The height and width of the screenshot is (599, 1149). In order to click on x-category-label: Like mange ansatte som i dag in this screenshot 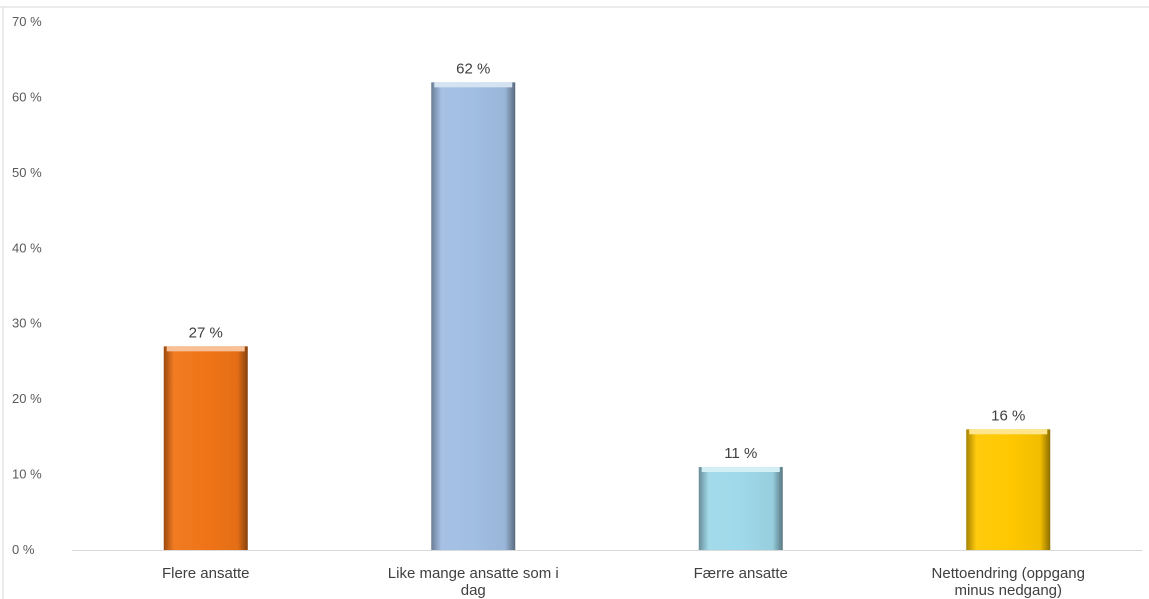, I will do `click(473, 582)`.